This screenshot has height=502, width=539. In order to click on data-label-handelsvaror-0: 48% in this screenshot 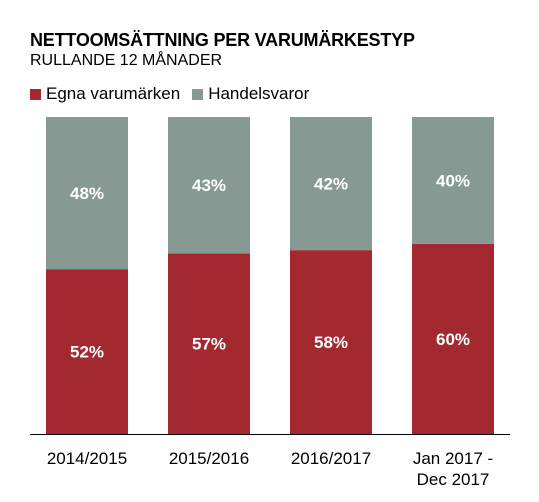, I will do `click(87, 193)`.